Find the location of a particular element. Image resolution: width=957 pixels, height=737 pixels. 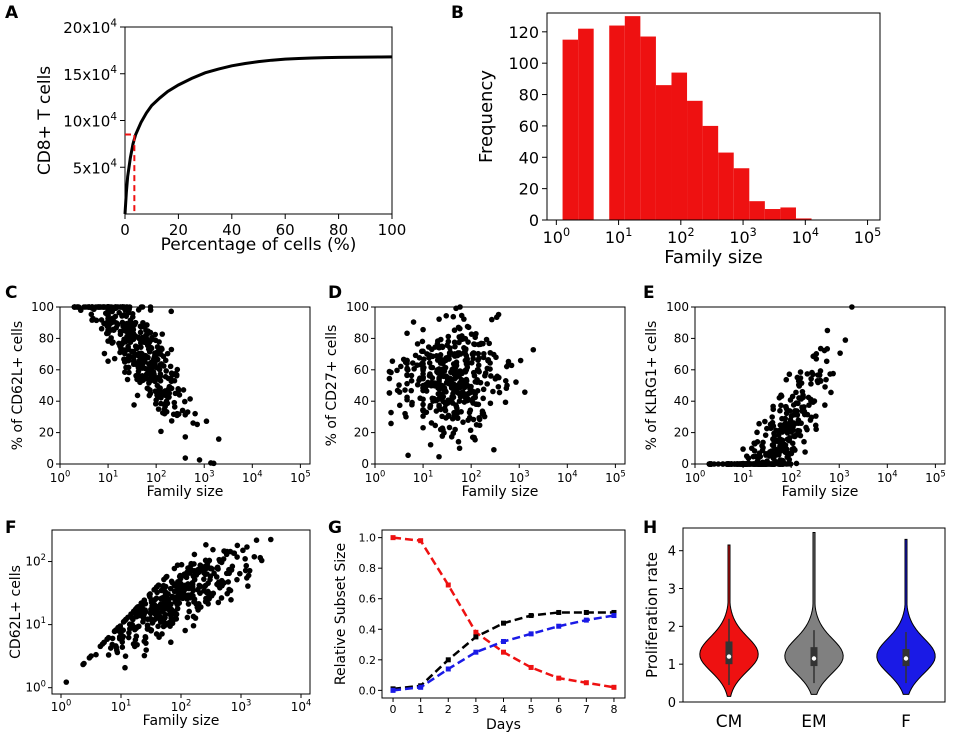

panel-a-ytick-label: 10x104 is located at coordinates (90, 121).